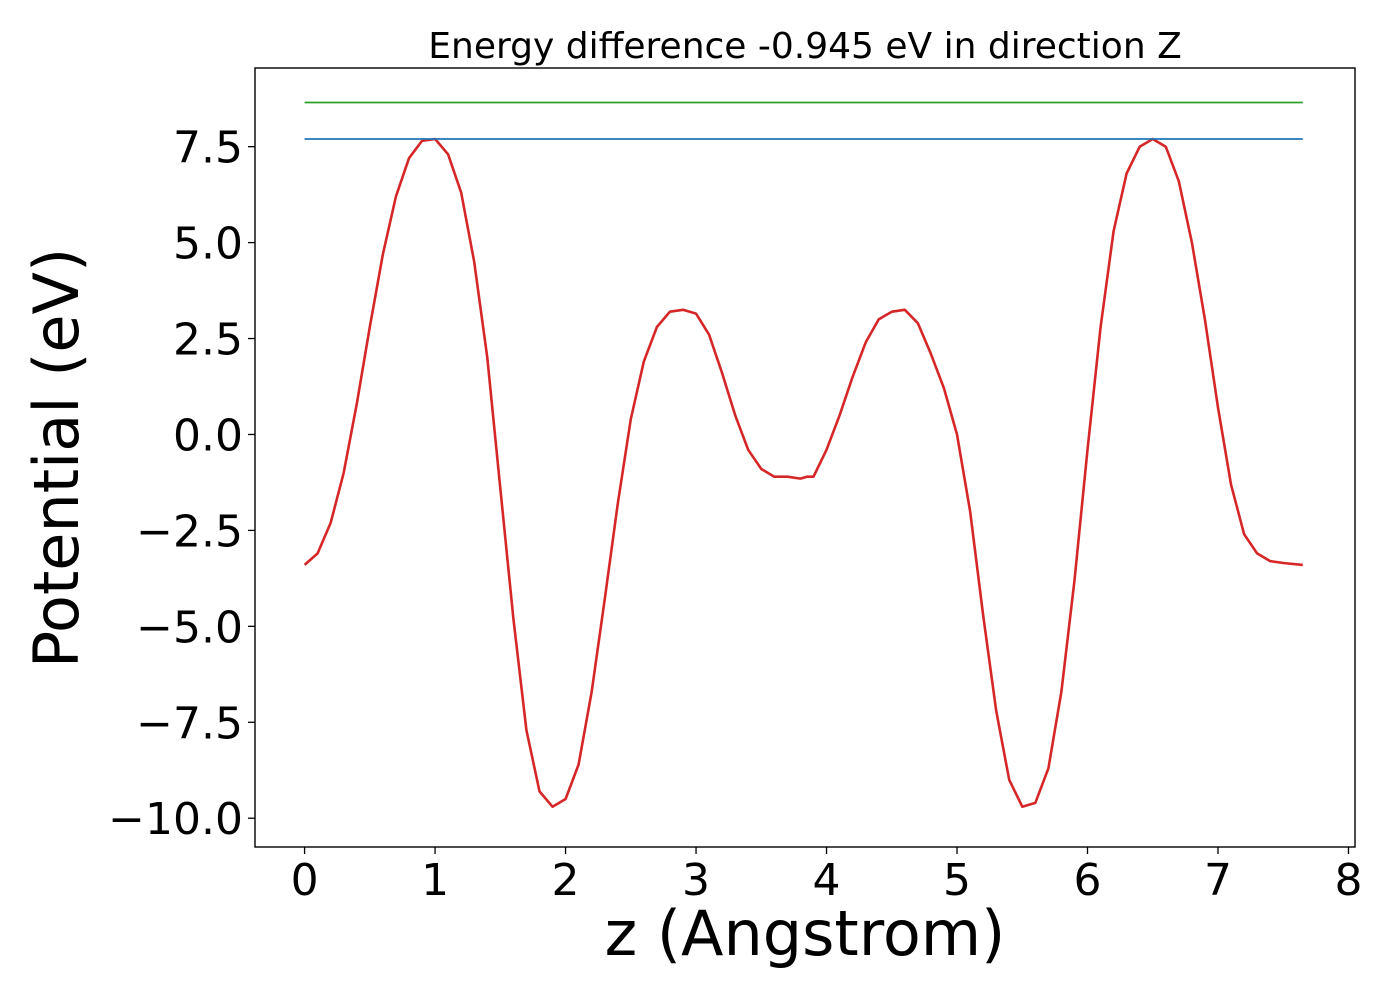 This screenshot has width=1400, height=1000. What do you see at coordinates (696, 880) in the screenshot?
I see `x-tick-label: 3` at bounding box center [696, 880].